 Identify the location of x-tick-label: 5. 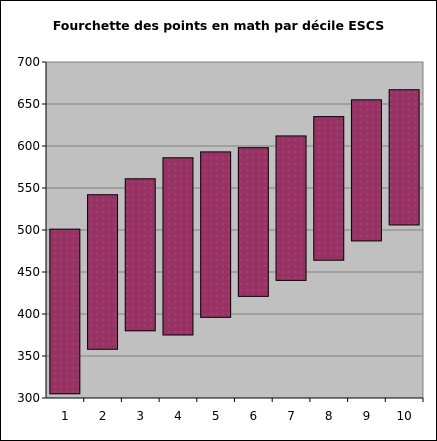
(216, 416).